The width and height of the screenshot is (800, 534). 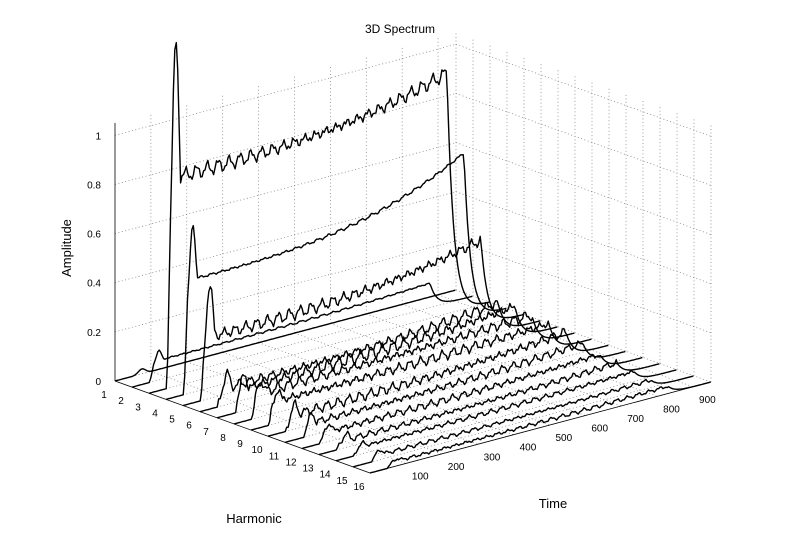 What do you see at coordinates (155, 413) in the screenshot?
I see `harmonic-tick-label: 4` at bounding box center [155, 413].